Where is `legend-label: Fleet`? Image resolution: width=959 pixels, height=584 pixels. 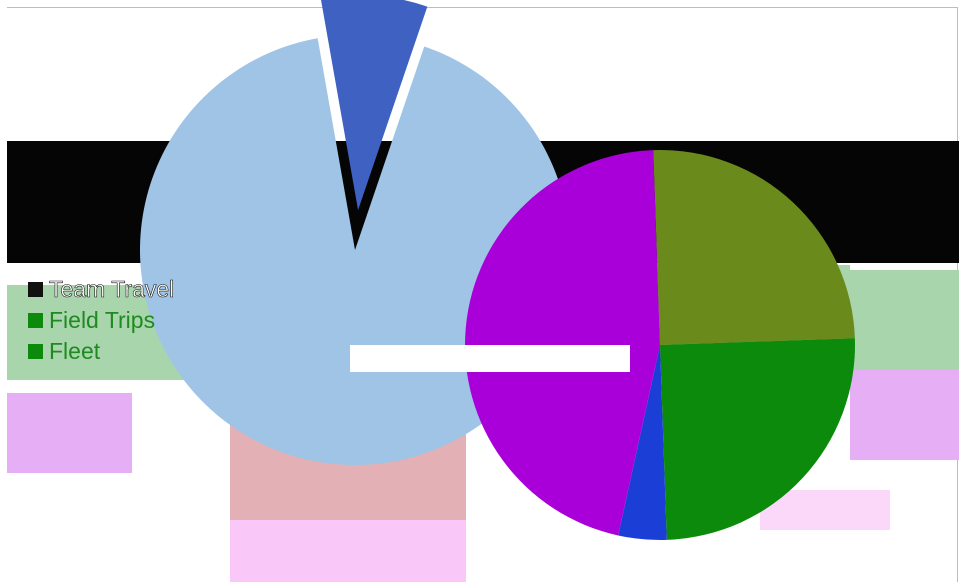 legend-label: Fleet is located at coordinates (75, 351).